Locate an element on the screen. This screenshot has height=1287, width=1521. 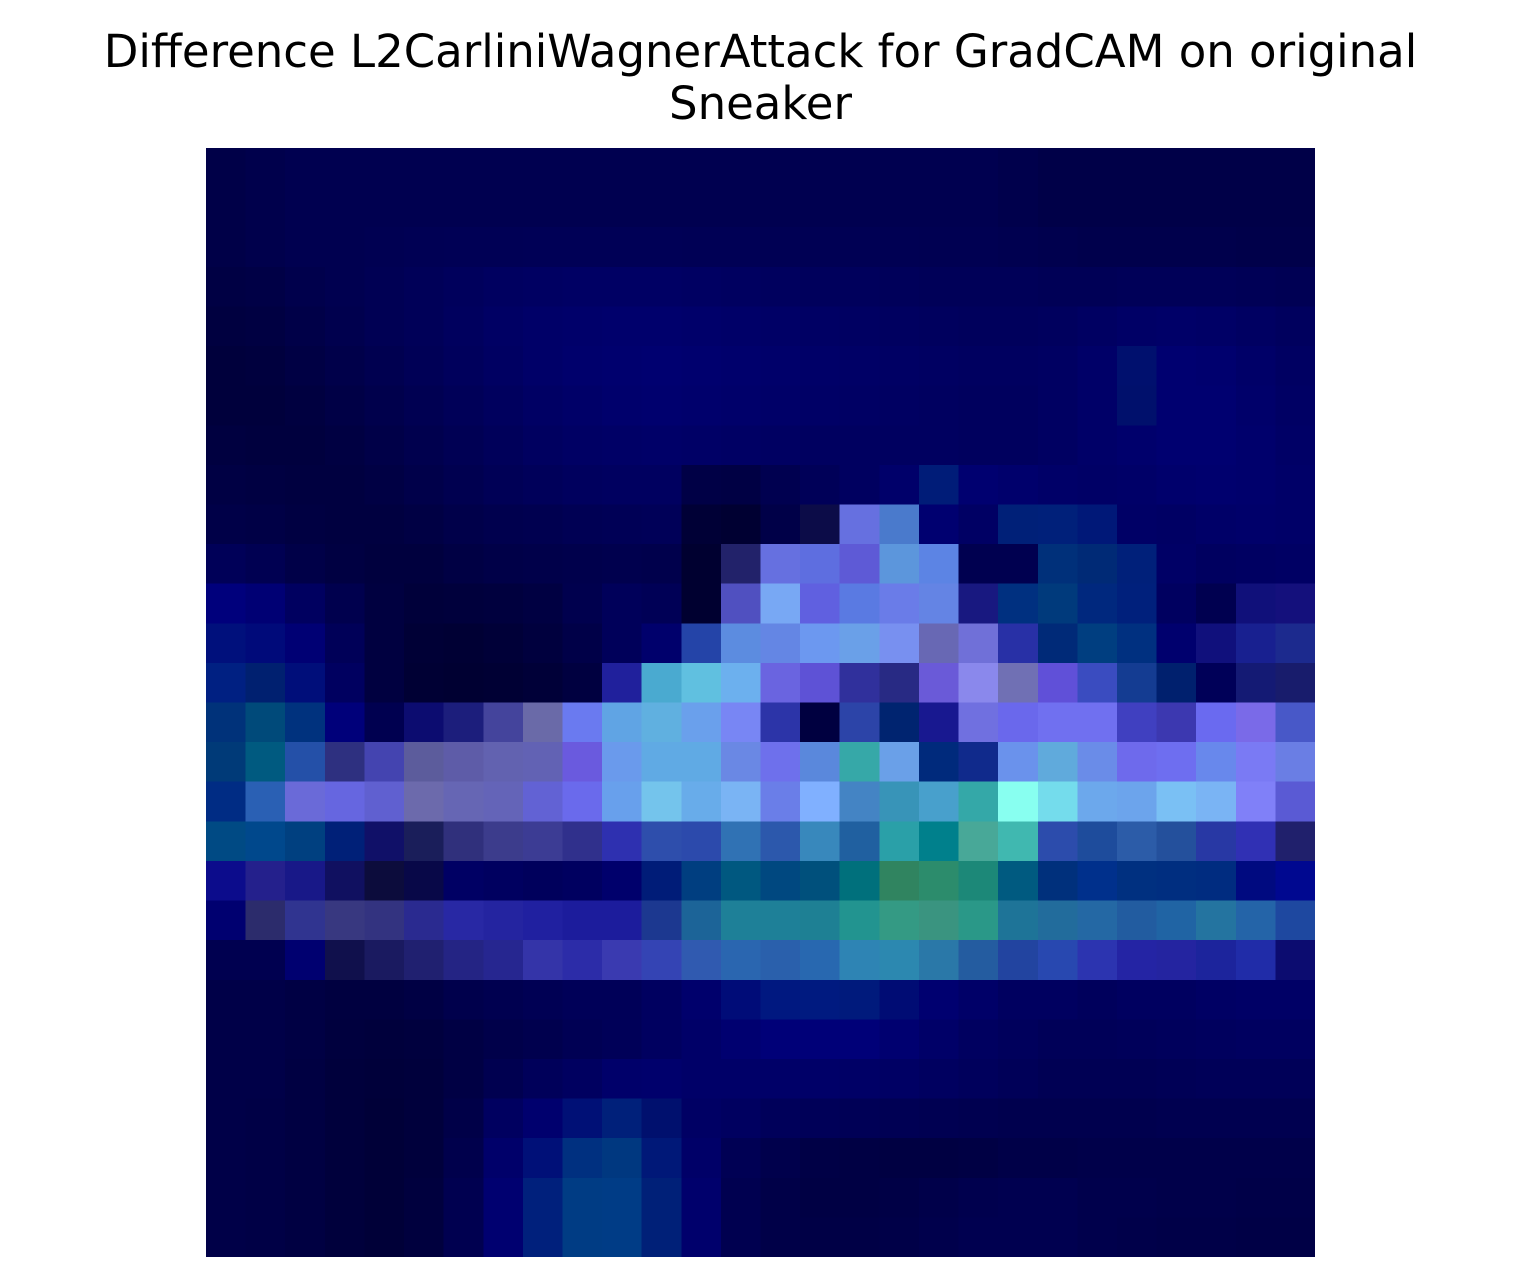
heatmap-cell-r12-c15 is located at coordinates (820, 643).